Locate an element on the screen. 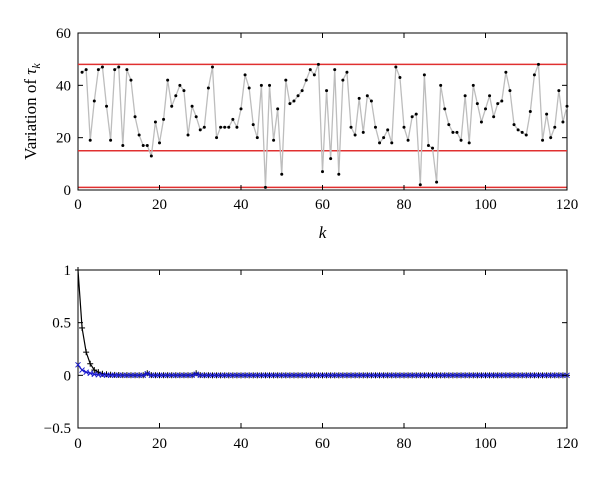 This screenshot has width=600, height=483. top-x-tick-label: 80 is located at coordinates (404, 205).